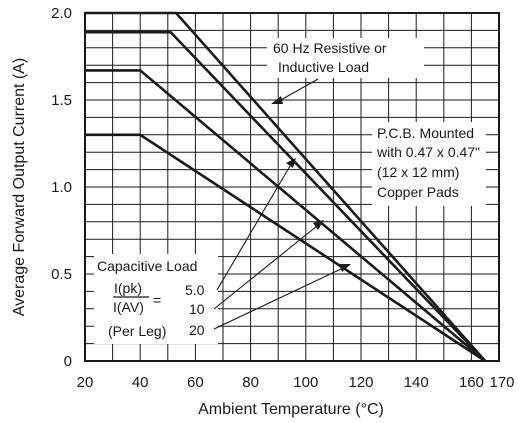 This screenshot has width=526, height=423. Describe the element at coordinates (277, 100) in the screenshot. I see `resistive-arrowhead` at that location.